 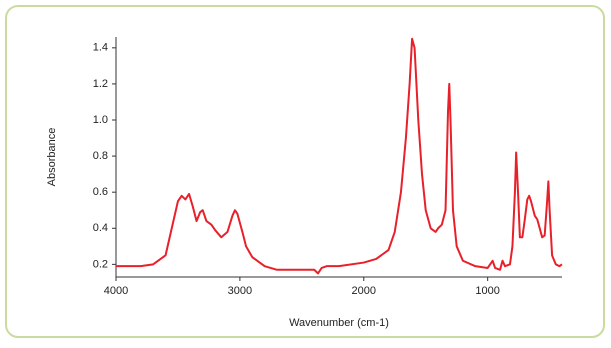 What do you see at coordinates (100, 48) in the screenshot?
I see `y-tick-label: 1.4` at bounding box center [100, 48].